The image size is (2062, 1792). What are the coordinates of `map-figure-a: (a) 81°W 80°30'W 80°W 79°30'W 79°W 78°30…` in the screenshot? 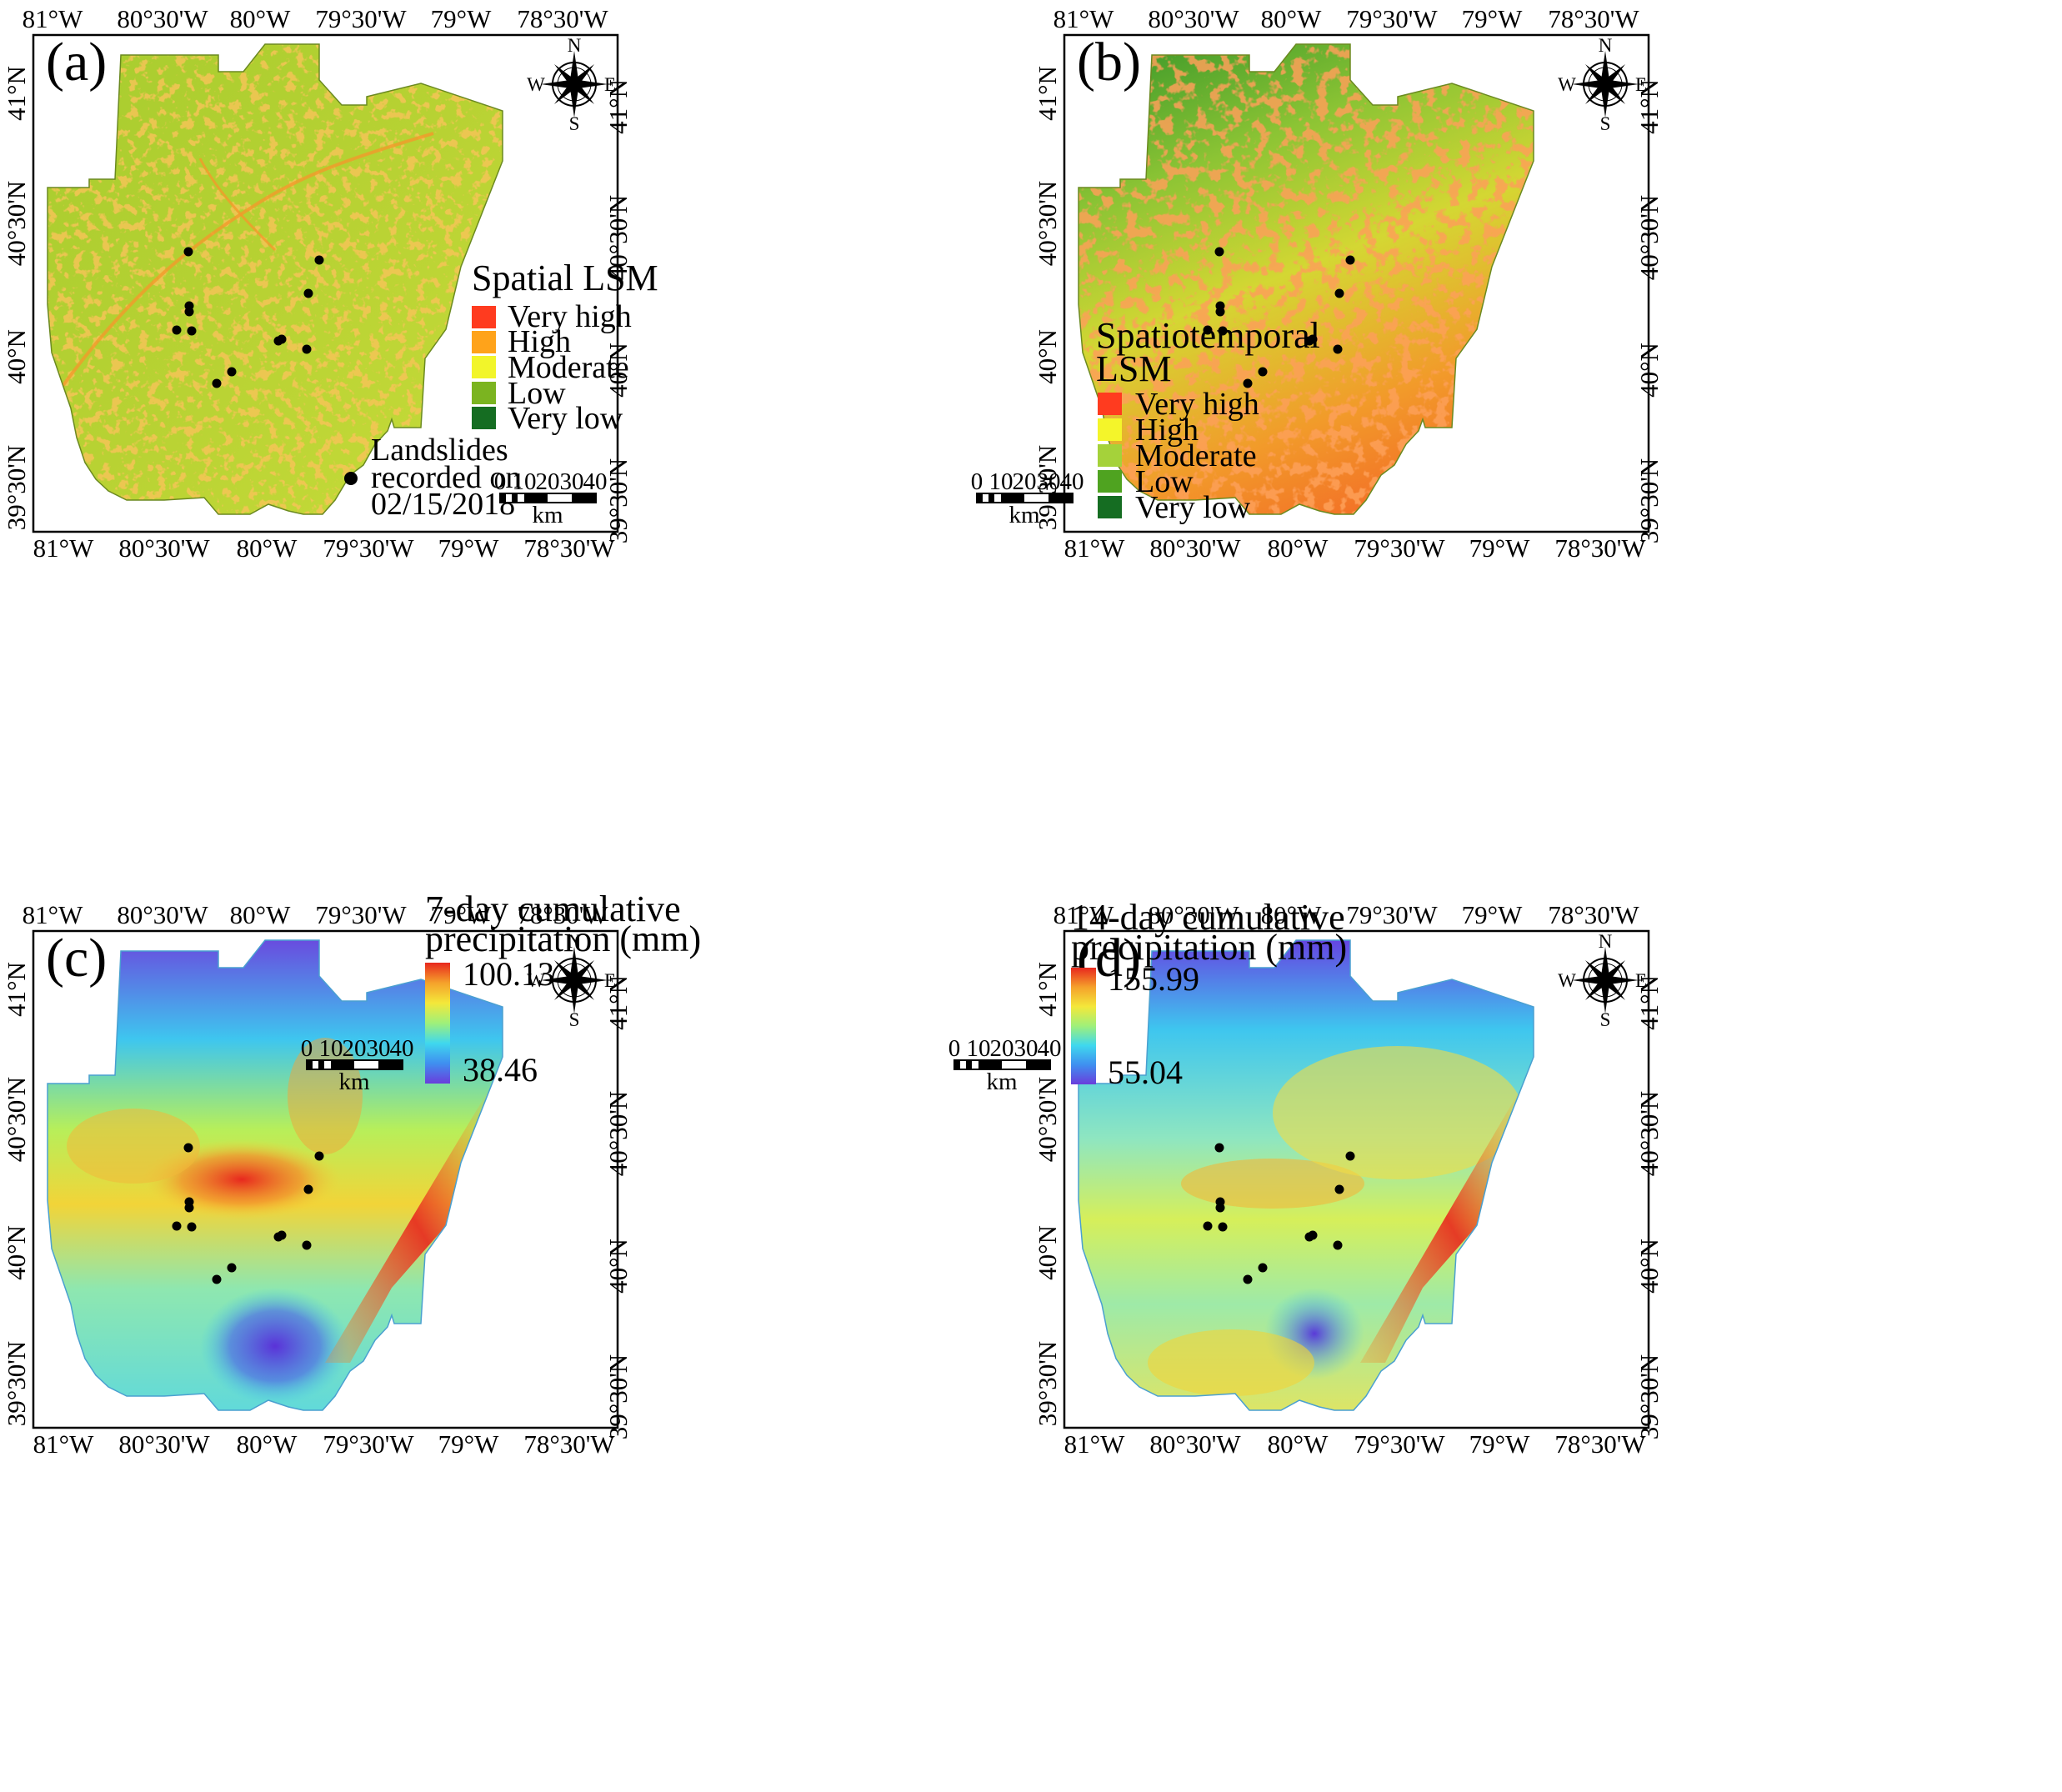 It's located at (330, 283).